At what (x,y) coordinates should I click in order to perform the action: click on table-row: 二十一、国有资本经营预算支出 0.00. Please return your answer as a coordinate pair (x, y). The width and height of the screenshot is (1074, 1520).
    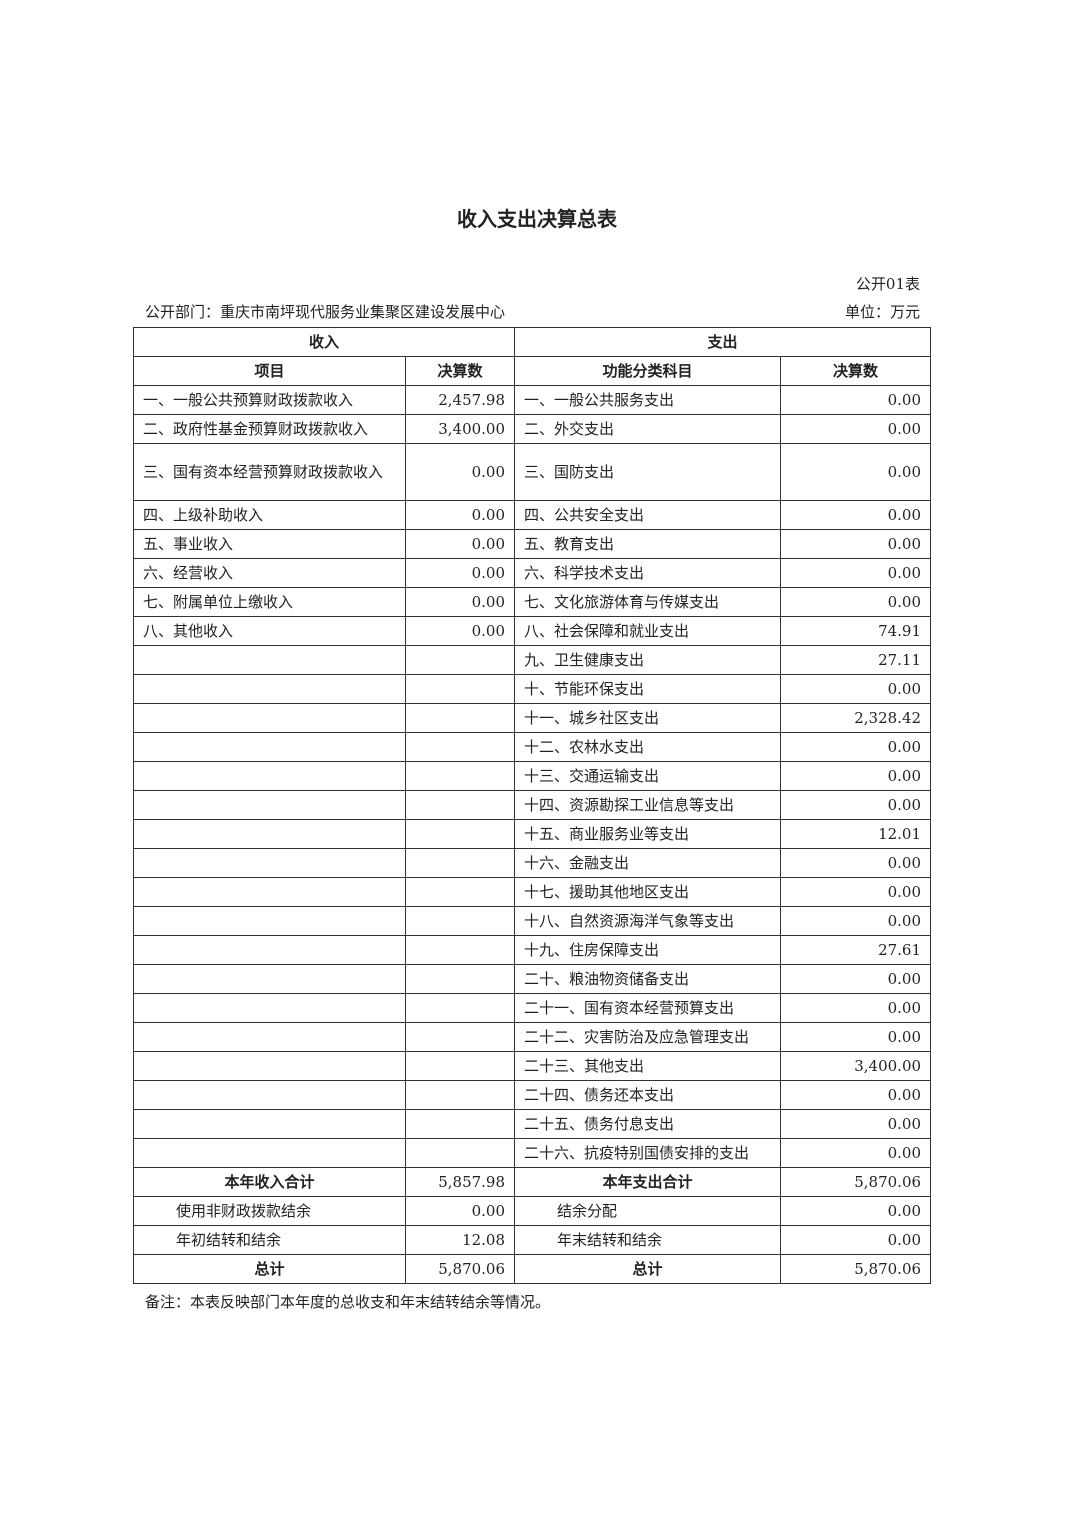
    Looking at the image, I should click on (532, 1008).